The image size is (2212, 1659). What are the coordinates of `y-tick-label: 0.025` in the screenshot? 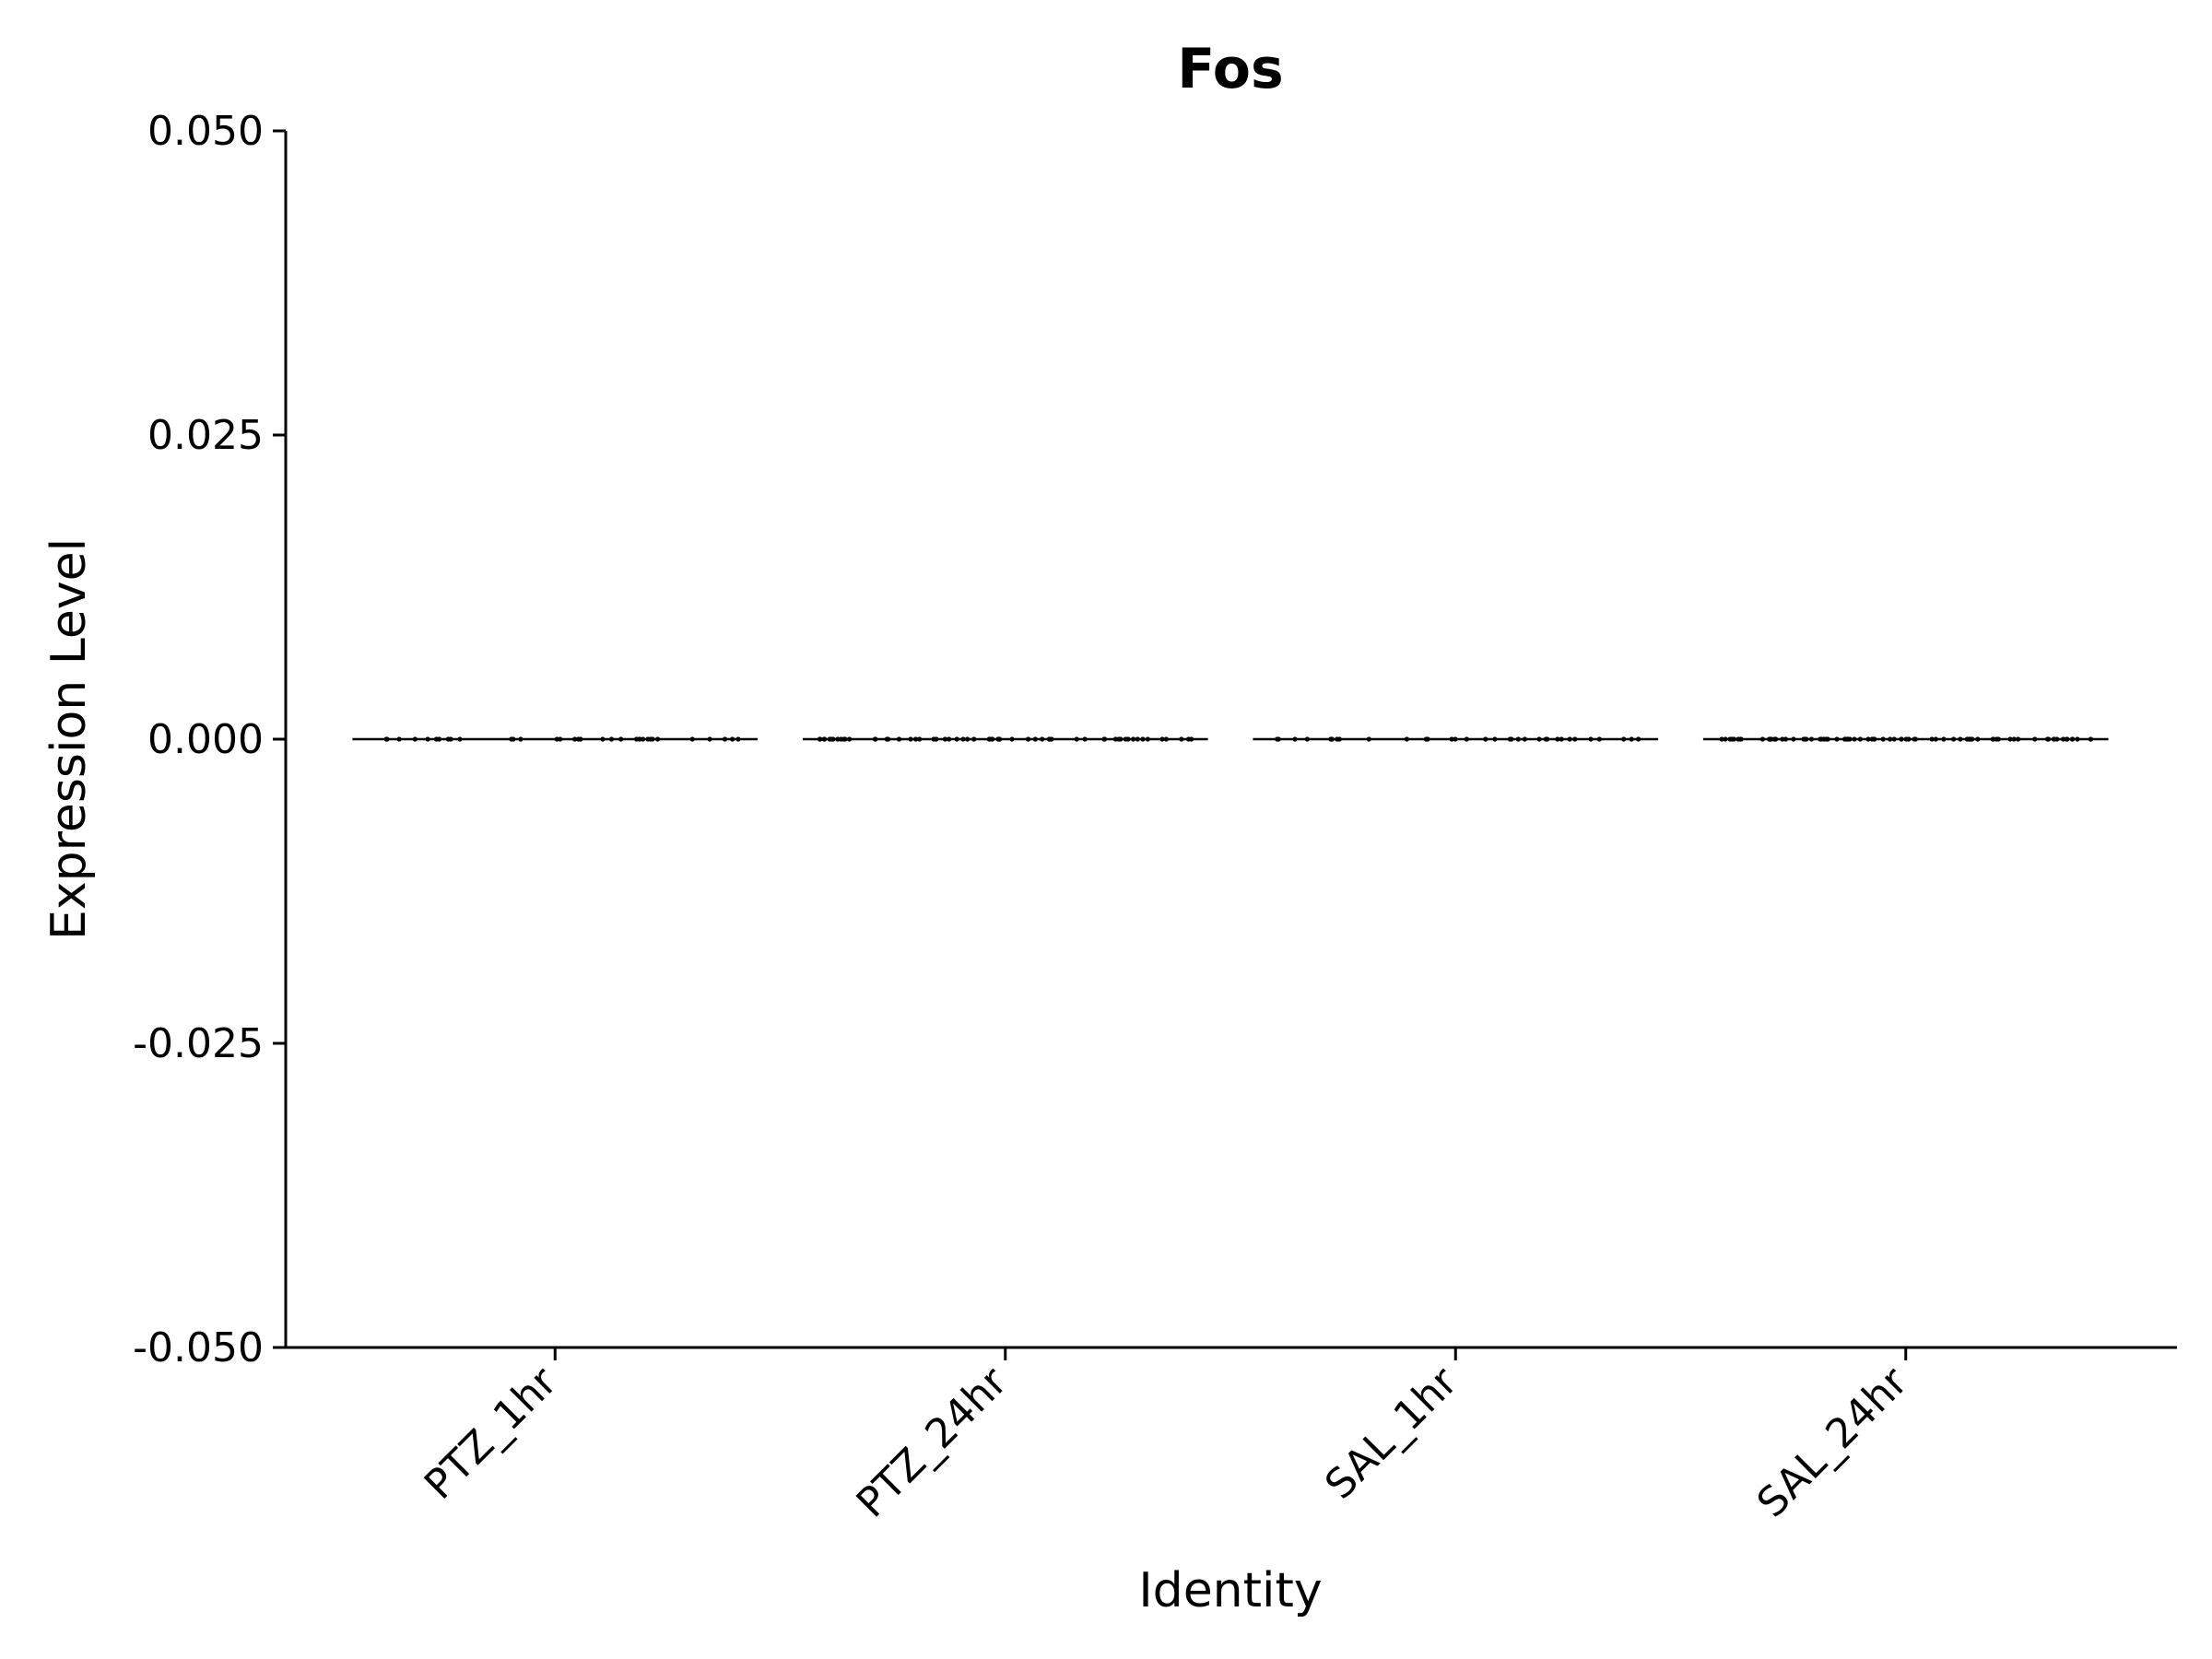 It's located at (205, 435).